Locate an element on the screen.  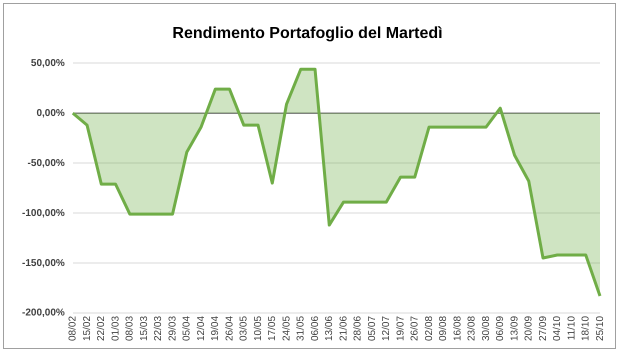
x-tick-label: 13/09 is located at coordinates (514, 329).